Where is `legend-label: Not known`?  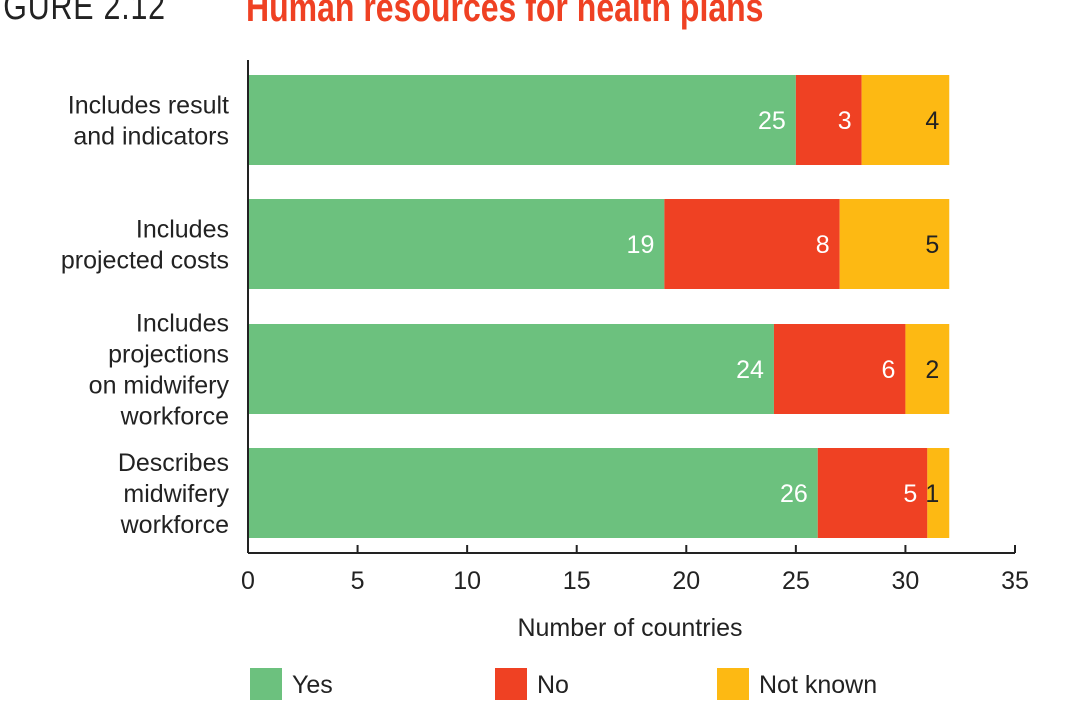 legend-label: Not known is located at coordinates (818, 685).